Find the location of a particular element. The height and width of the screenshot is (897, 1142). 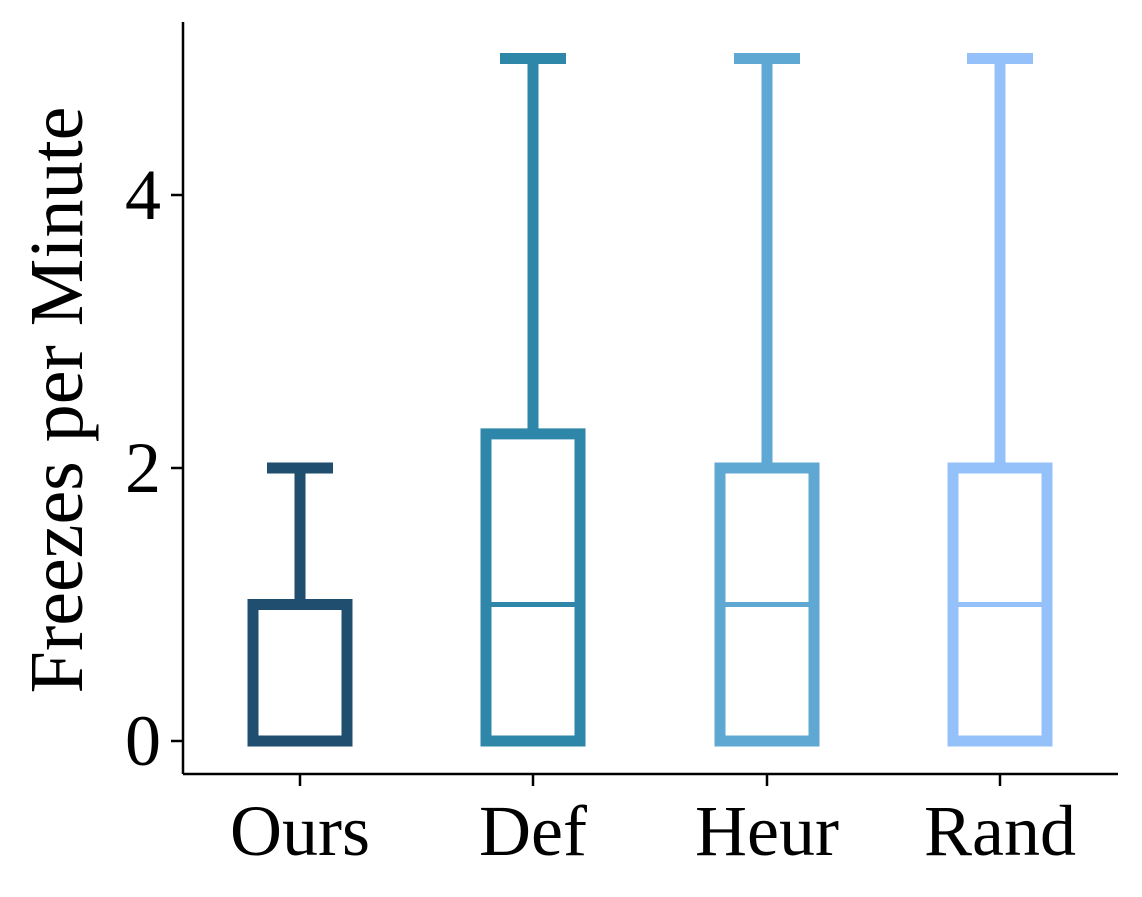

x-tick-label: Rand is located at coordinates (1000, 831).